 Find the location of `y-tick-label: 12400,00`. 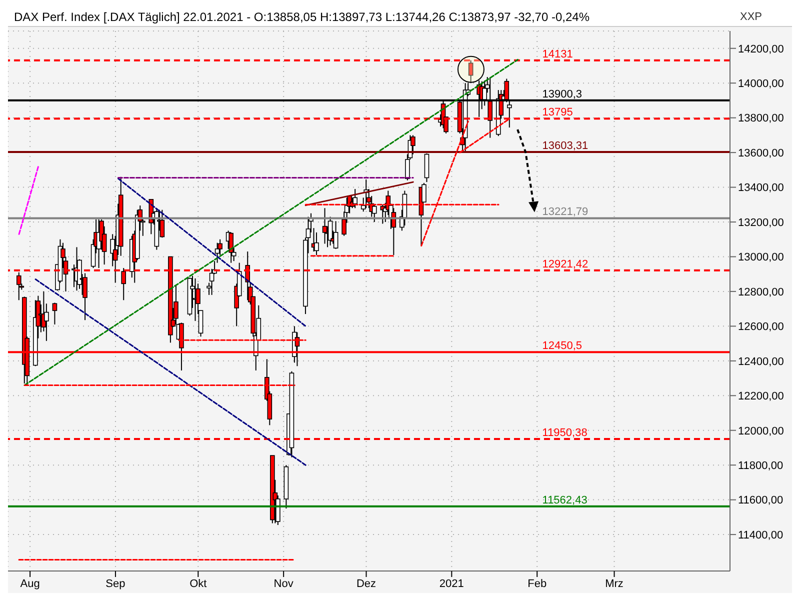

y-tick-label: 12400,00 is located at coordinates (761, 362).